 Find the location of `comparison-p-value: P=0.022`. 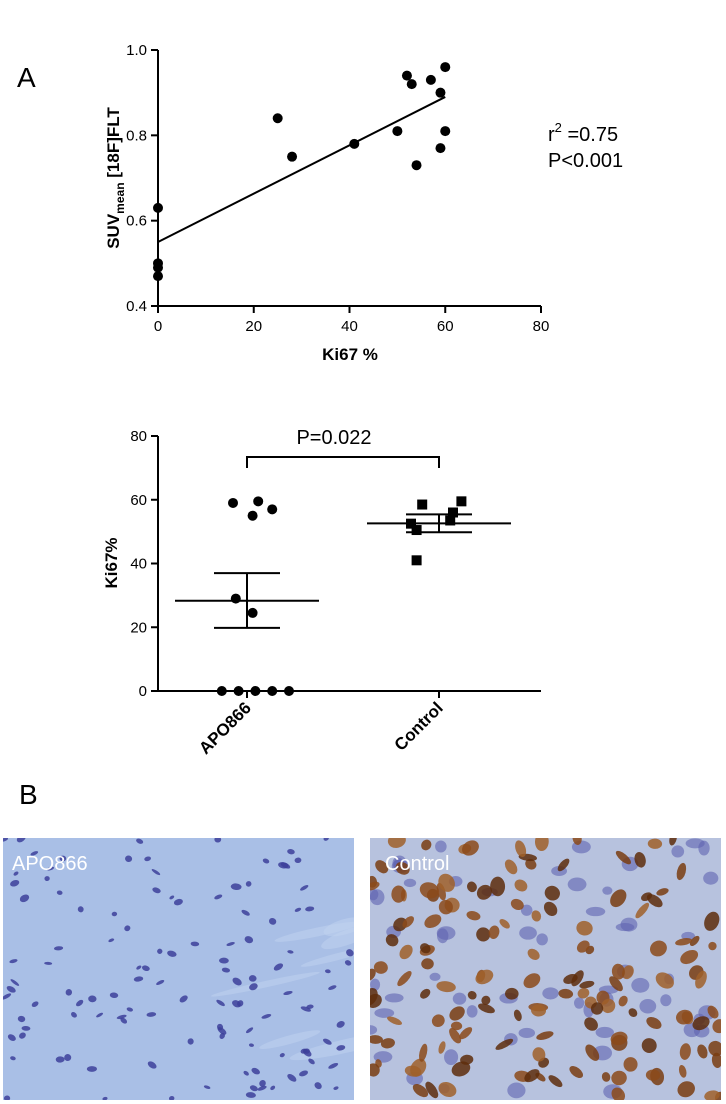

comparison-p-value: P=0.022 is located at coordinates (333, 438).